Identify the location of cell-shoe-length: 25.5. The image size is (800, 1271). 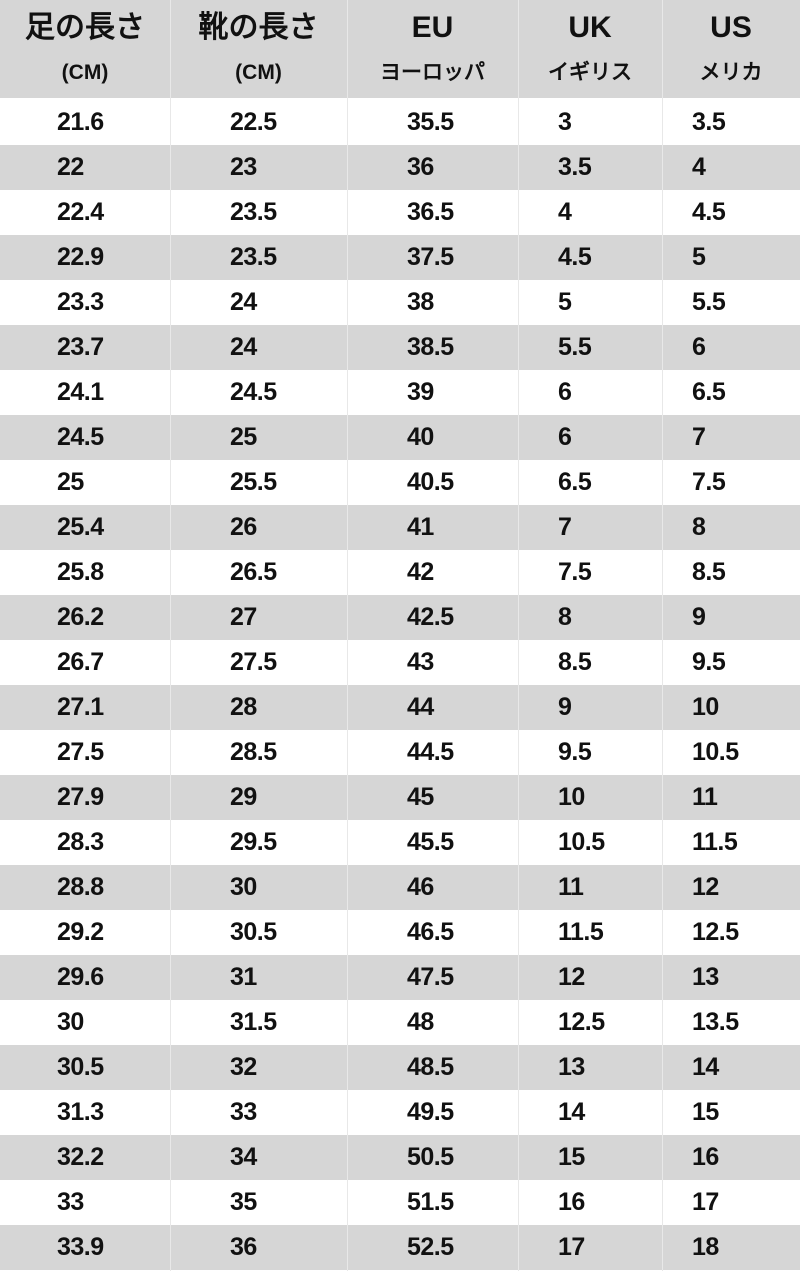
(253, 482).